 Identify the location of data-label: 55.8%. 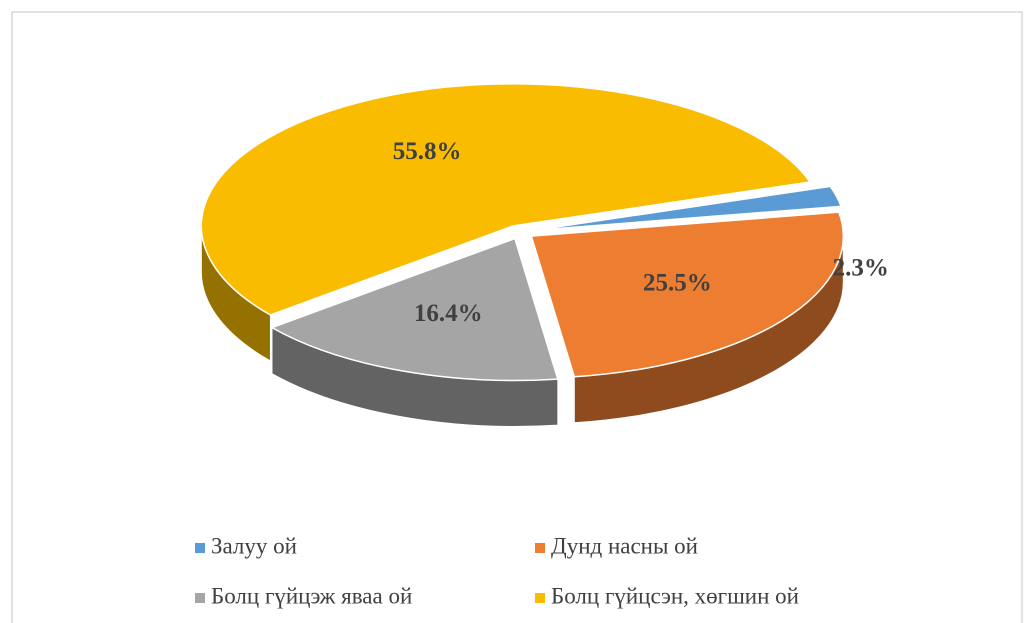
(427, 151).